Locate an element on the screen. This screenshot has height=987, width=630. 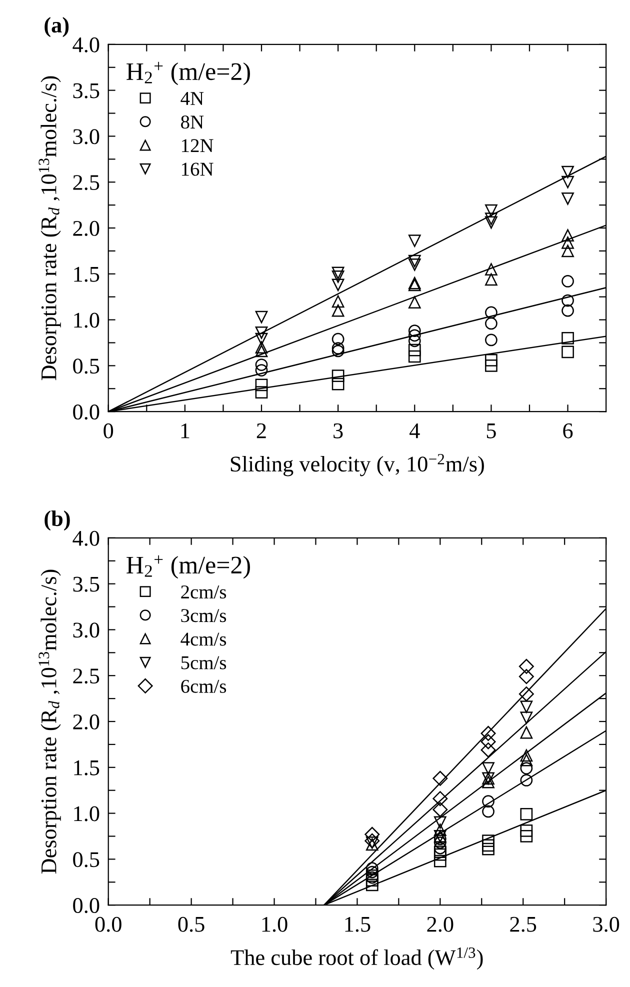
legend-label: 2cm/s is located at coordinates (203, 592).